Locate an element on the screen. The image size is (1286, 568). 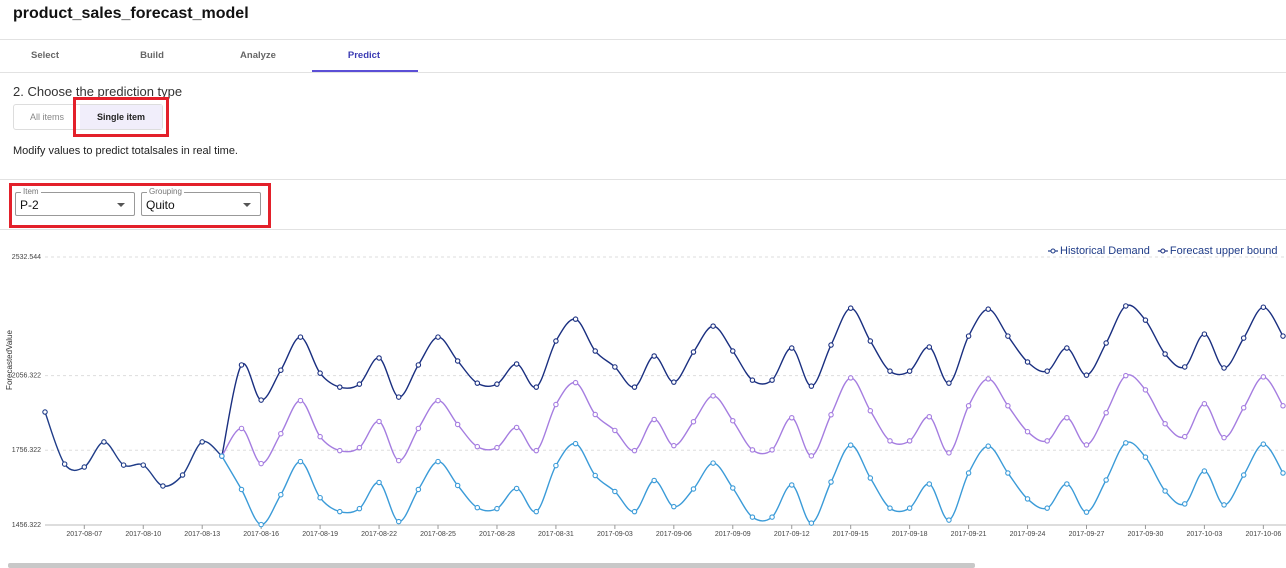
toggle-button: All items is located at coordinates (46, 117).